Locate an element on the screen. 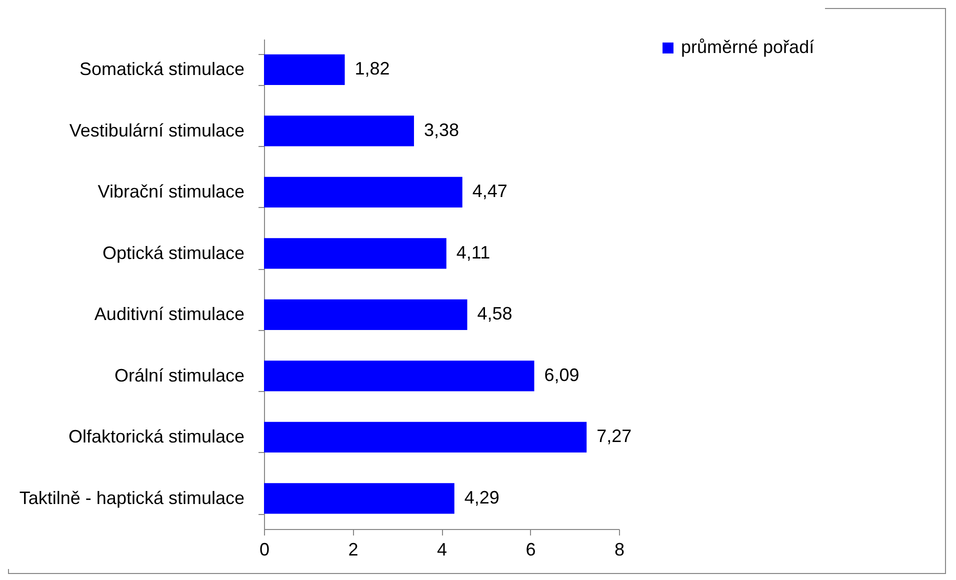  y-tick-label: Olfaktorická stimulace is located at coordinates (156, 436).